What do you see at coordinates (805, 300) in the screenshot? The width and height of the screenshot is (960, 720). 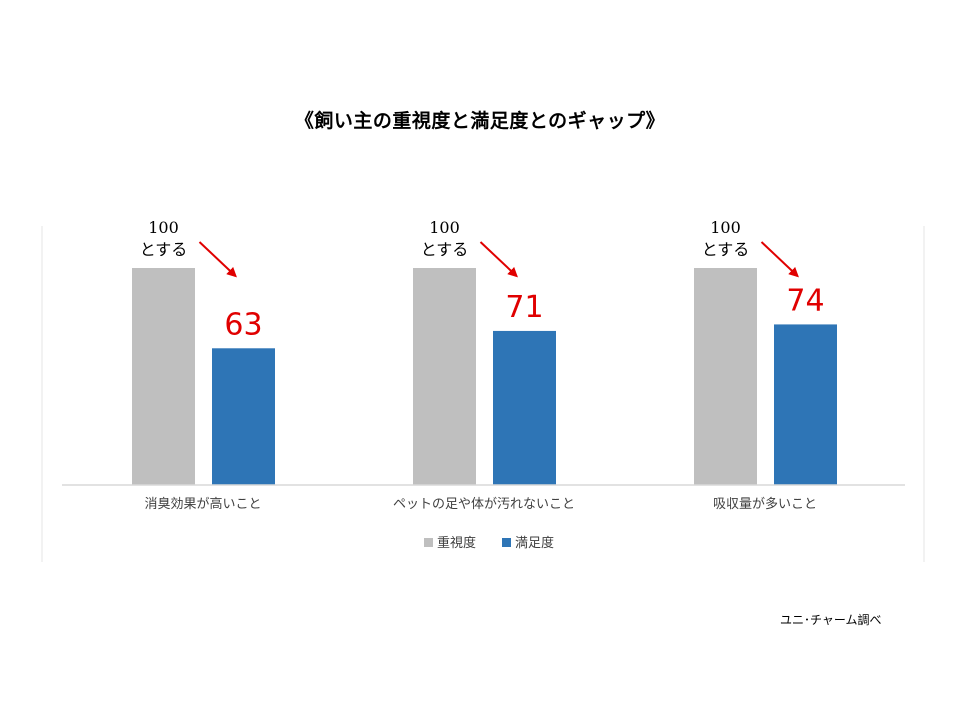 I see `data-label-satisfaction: 74` at bounding box center [805, 300].